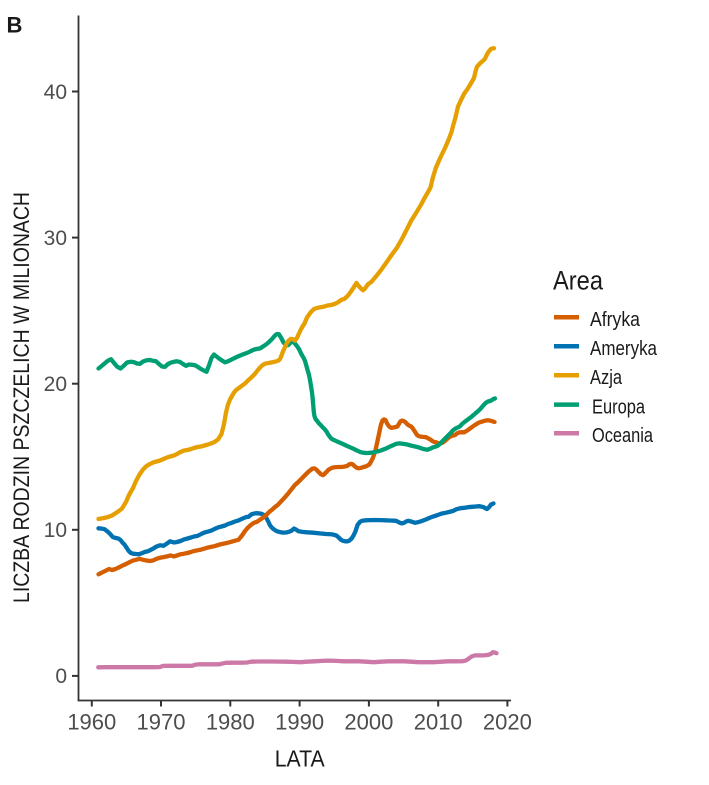  What do you see at coordinates (615, 320) in the screenshot?
I see `svg-text: Afryka` at bounding box center [615, 320].